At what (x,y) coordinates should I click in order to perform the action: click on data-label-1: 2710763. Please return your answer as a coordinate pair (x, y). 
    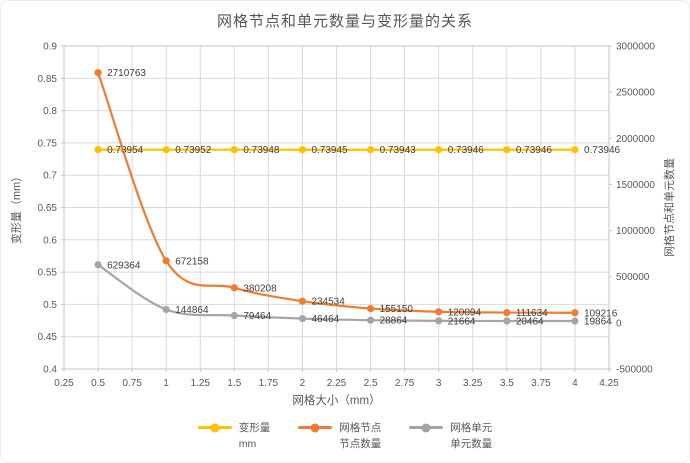
    Looking at the image, I should click on (126, 73).